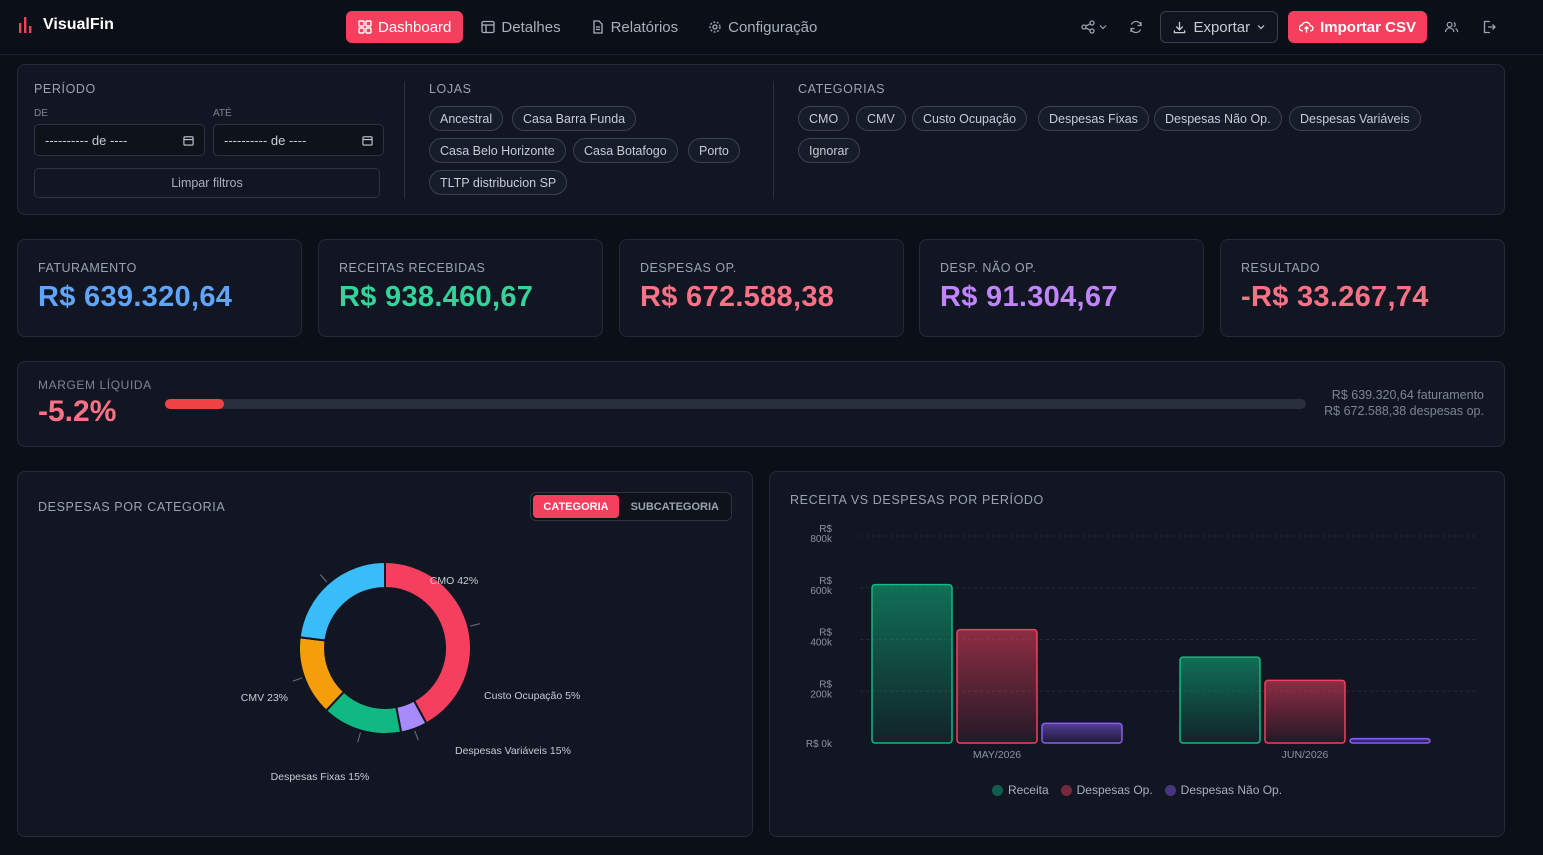  I want to click on kpi-value: -R$ 33.267,74, so click(1335, 297).